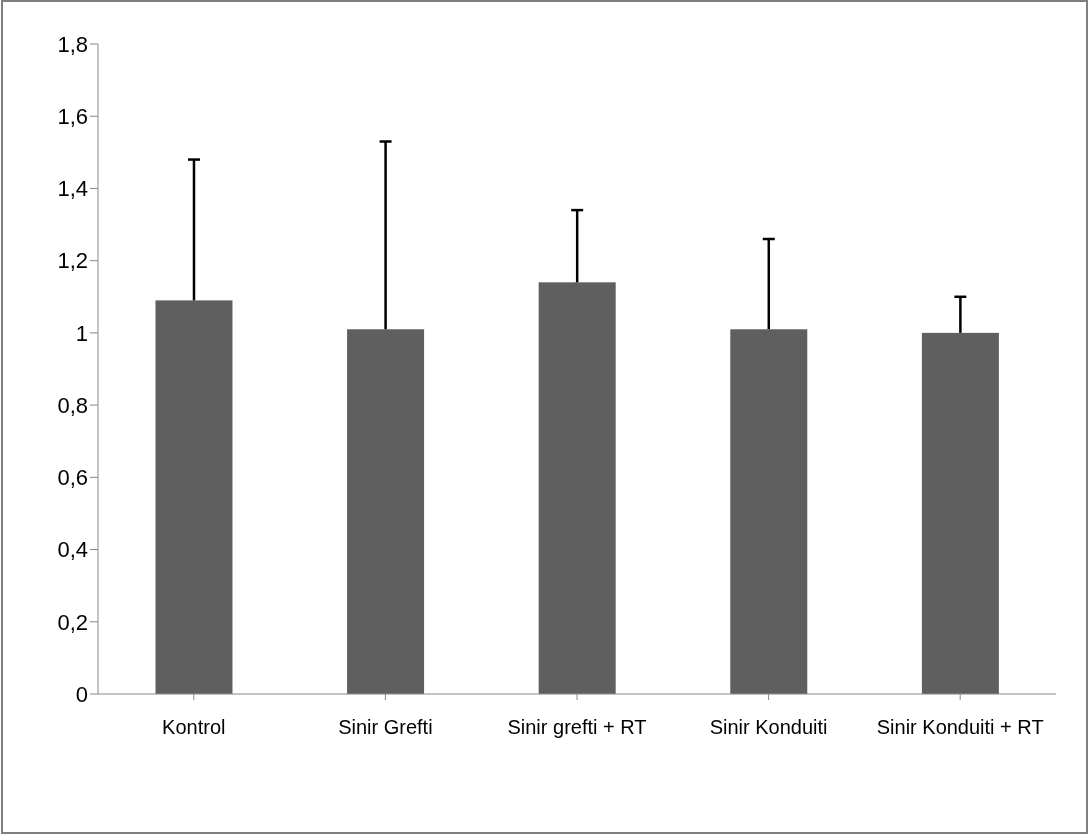  I want to click on y-tick-label: 0, so click(81, 694).